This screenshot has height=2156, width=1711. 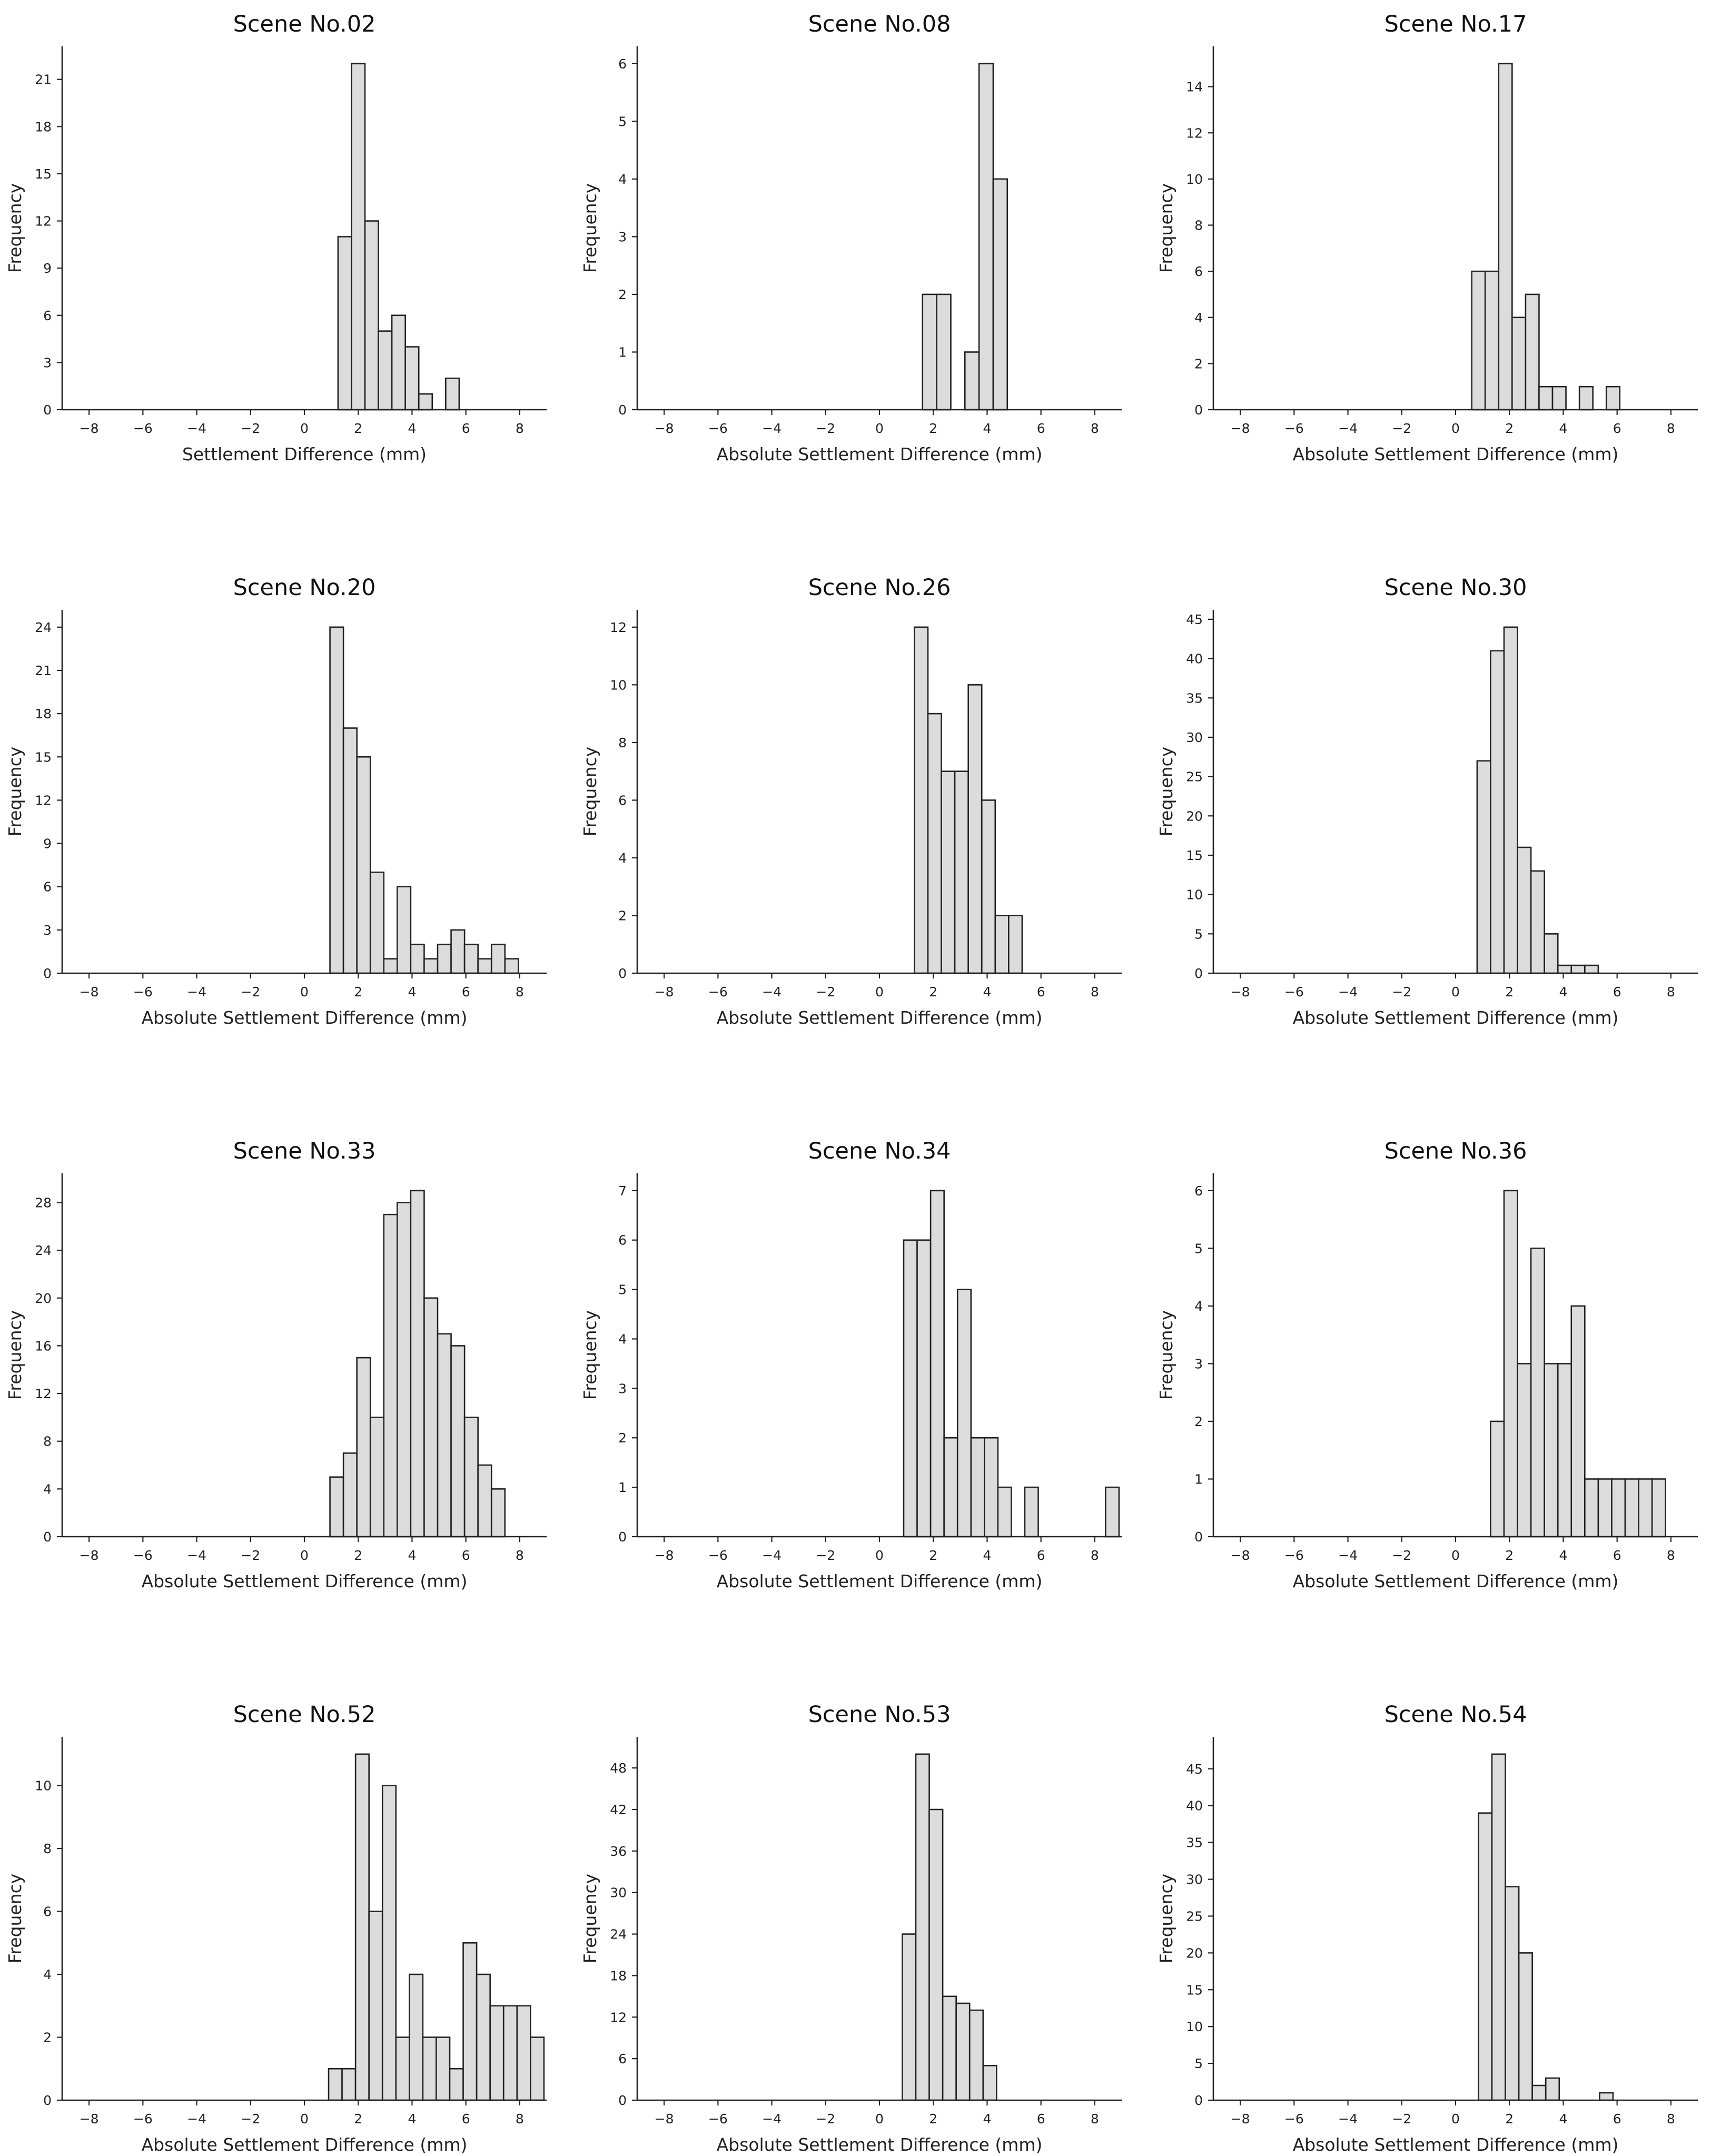 I want to click on y-tick-label: 21, so click(x=43, y=670).